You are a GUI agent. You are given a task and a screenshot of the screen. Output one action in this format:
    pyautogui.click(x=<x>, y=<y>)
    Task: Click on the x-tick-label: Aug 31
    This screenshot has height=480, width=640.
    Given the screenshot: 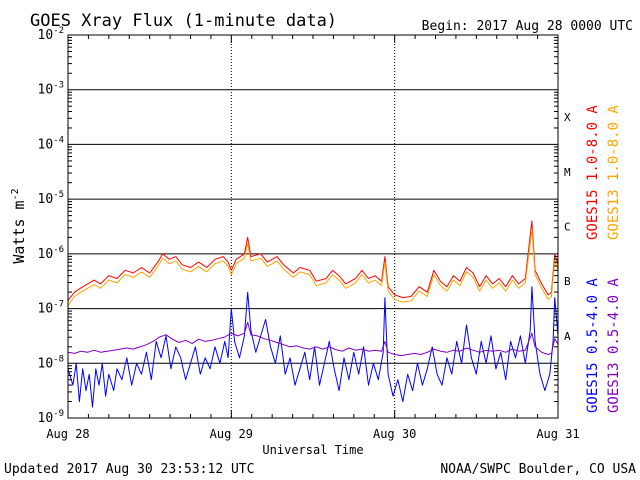 What is the action you would take?
    pyautogui.click(x=557, y=434)
    